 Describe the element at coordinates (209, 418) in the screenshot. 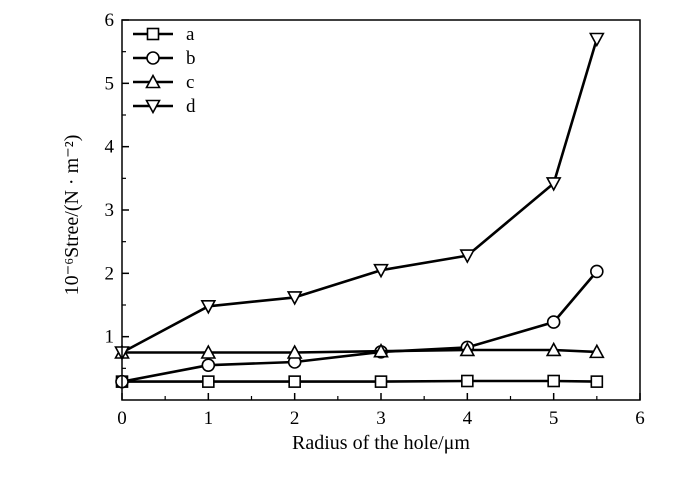

I see `x-tick-label: 1` at that location.